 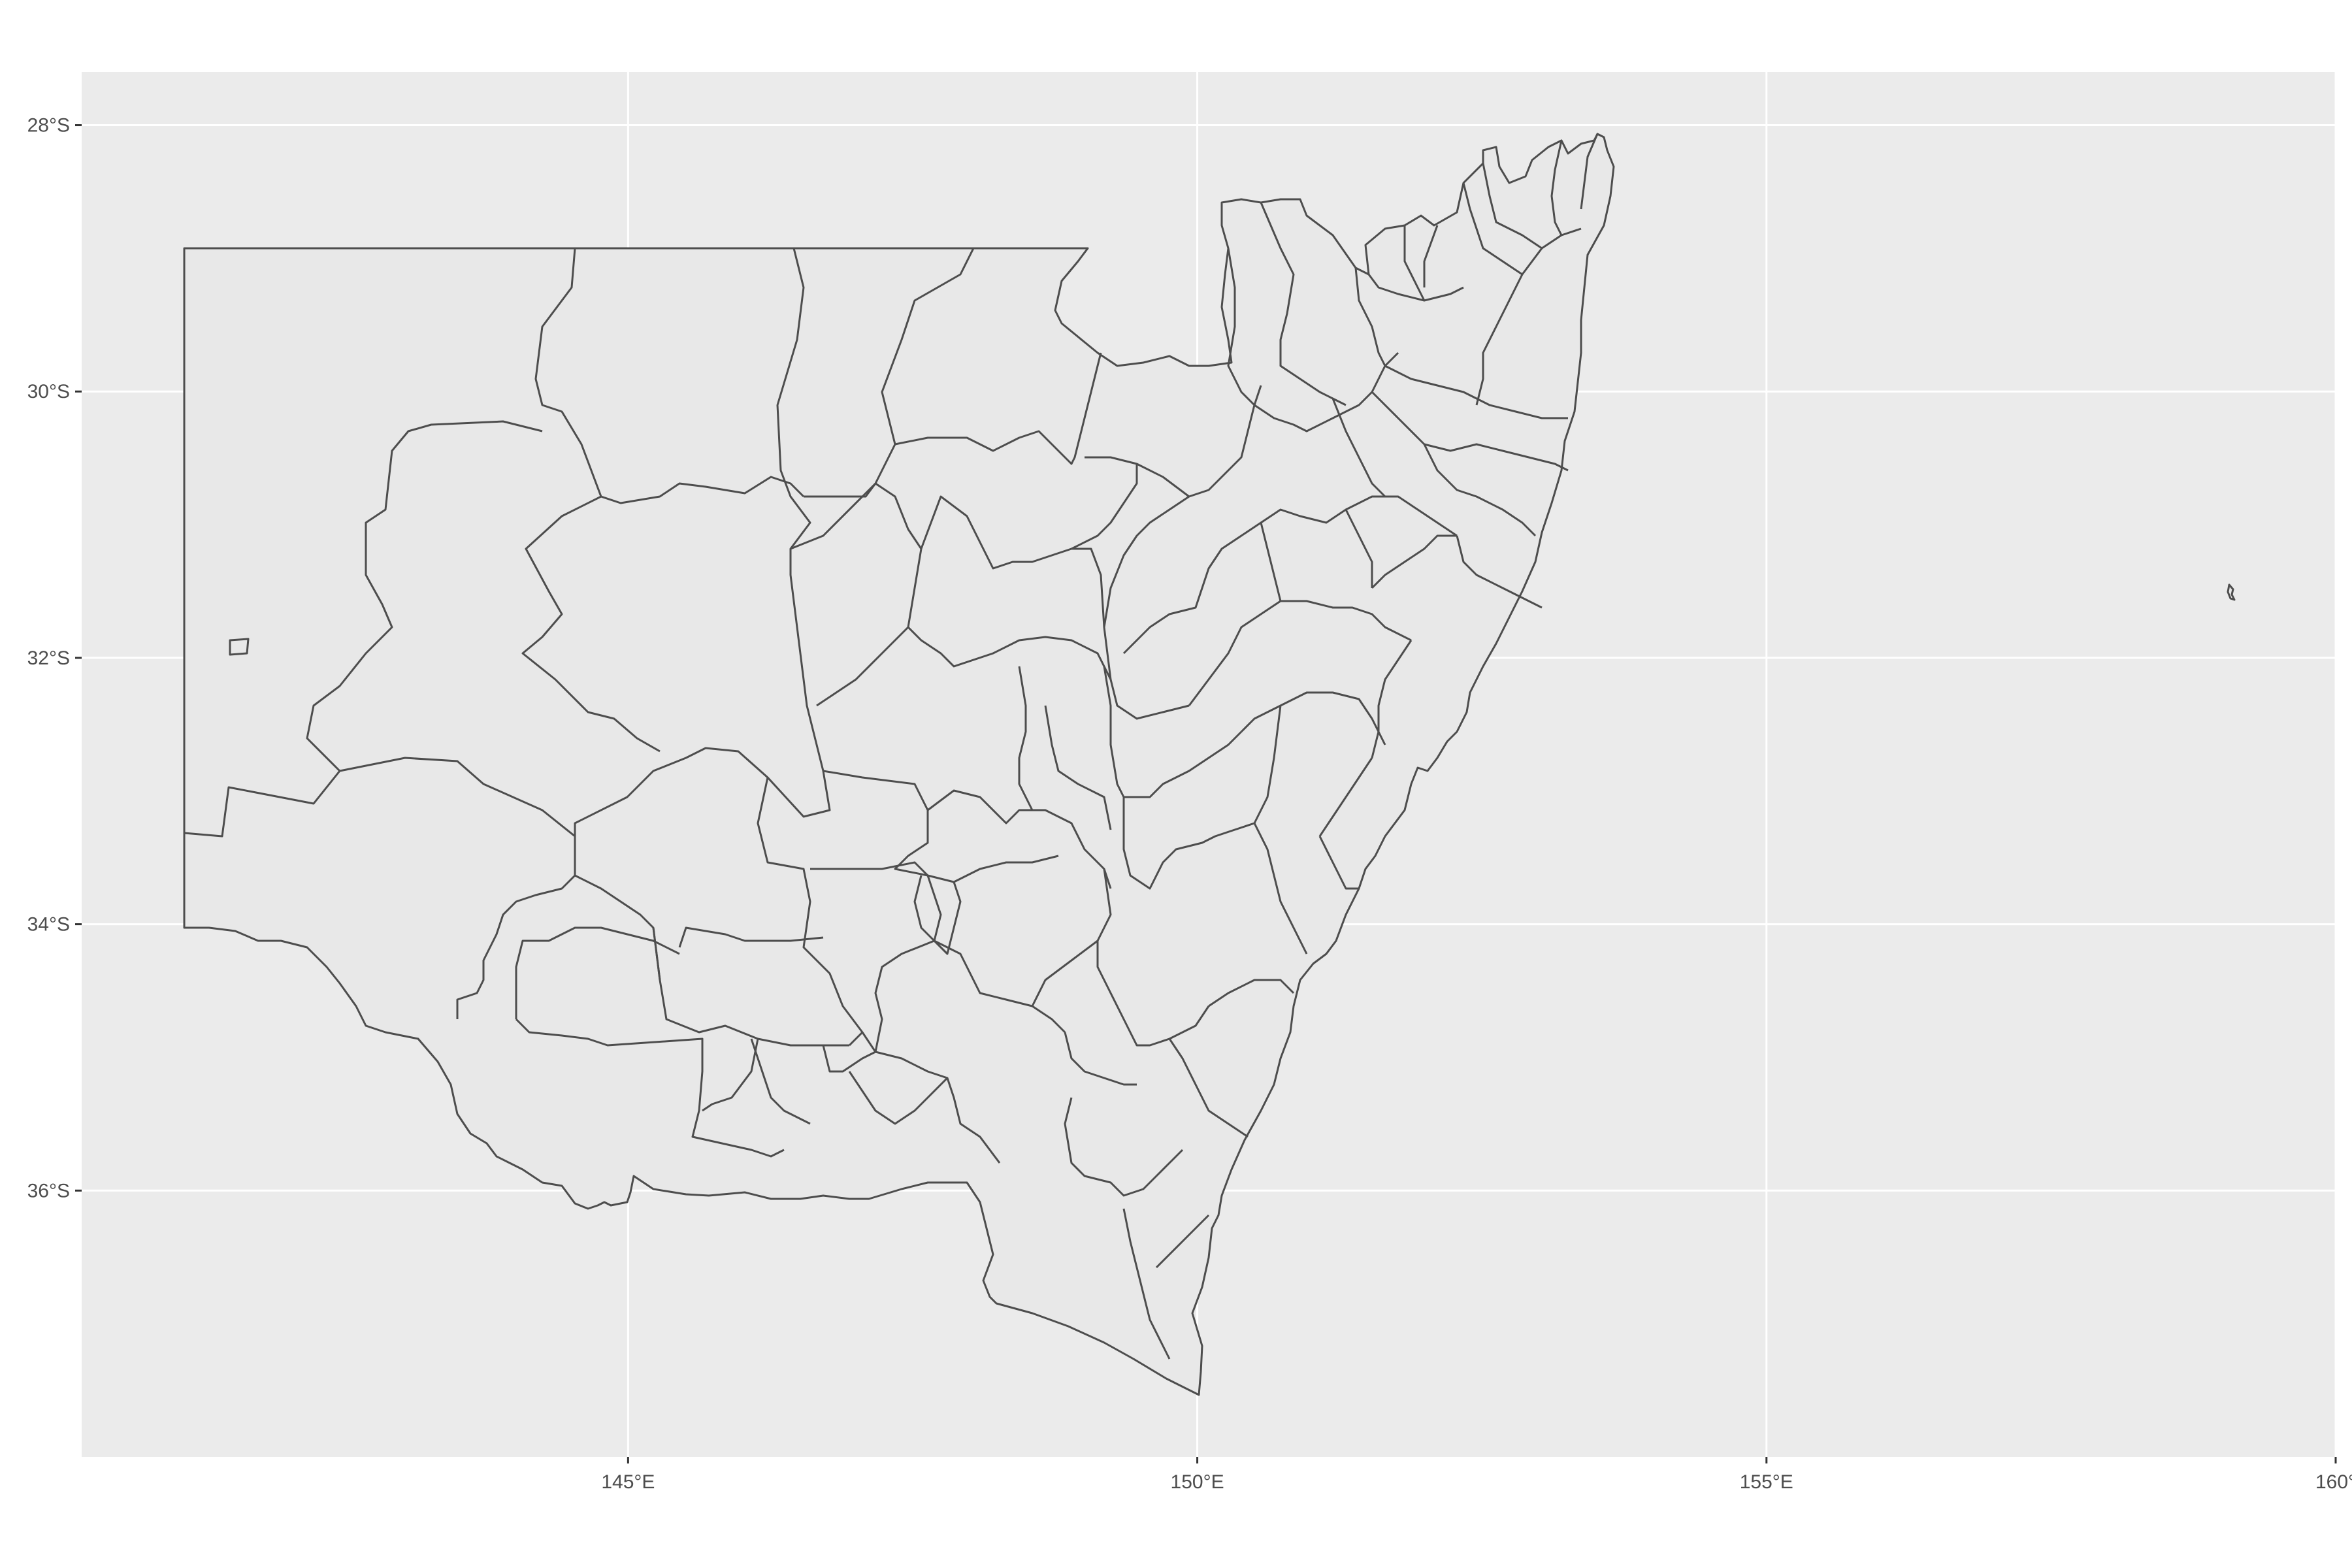 What do you see at coordinates (48, 925) in the screenshot?
I see `y-tick-label-3: 34°S` at bounding box center [48, 925].